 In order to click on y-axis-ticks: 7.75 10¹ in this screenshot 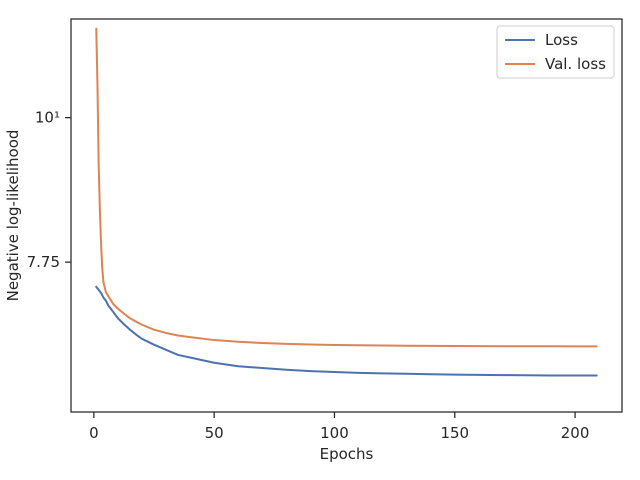, I will do `click(49, 190)`.